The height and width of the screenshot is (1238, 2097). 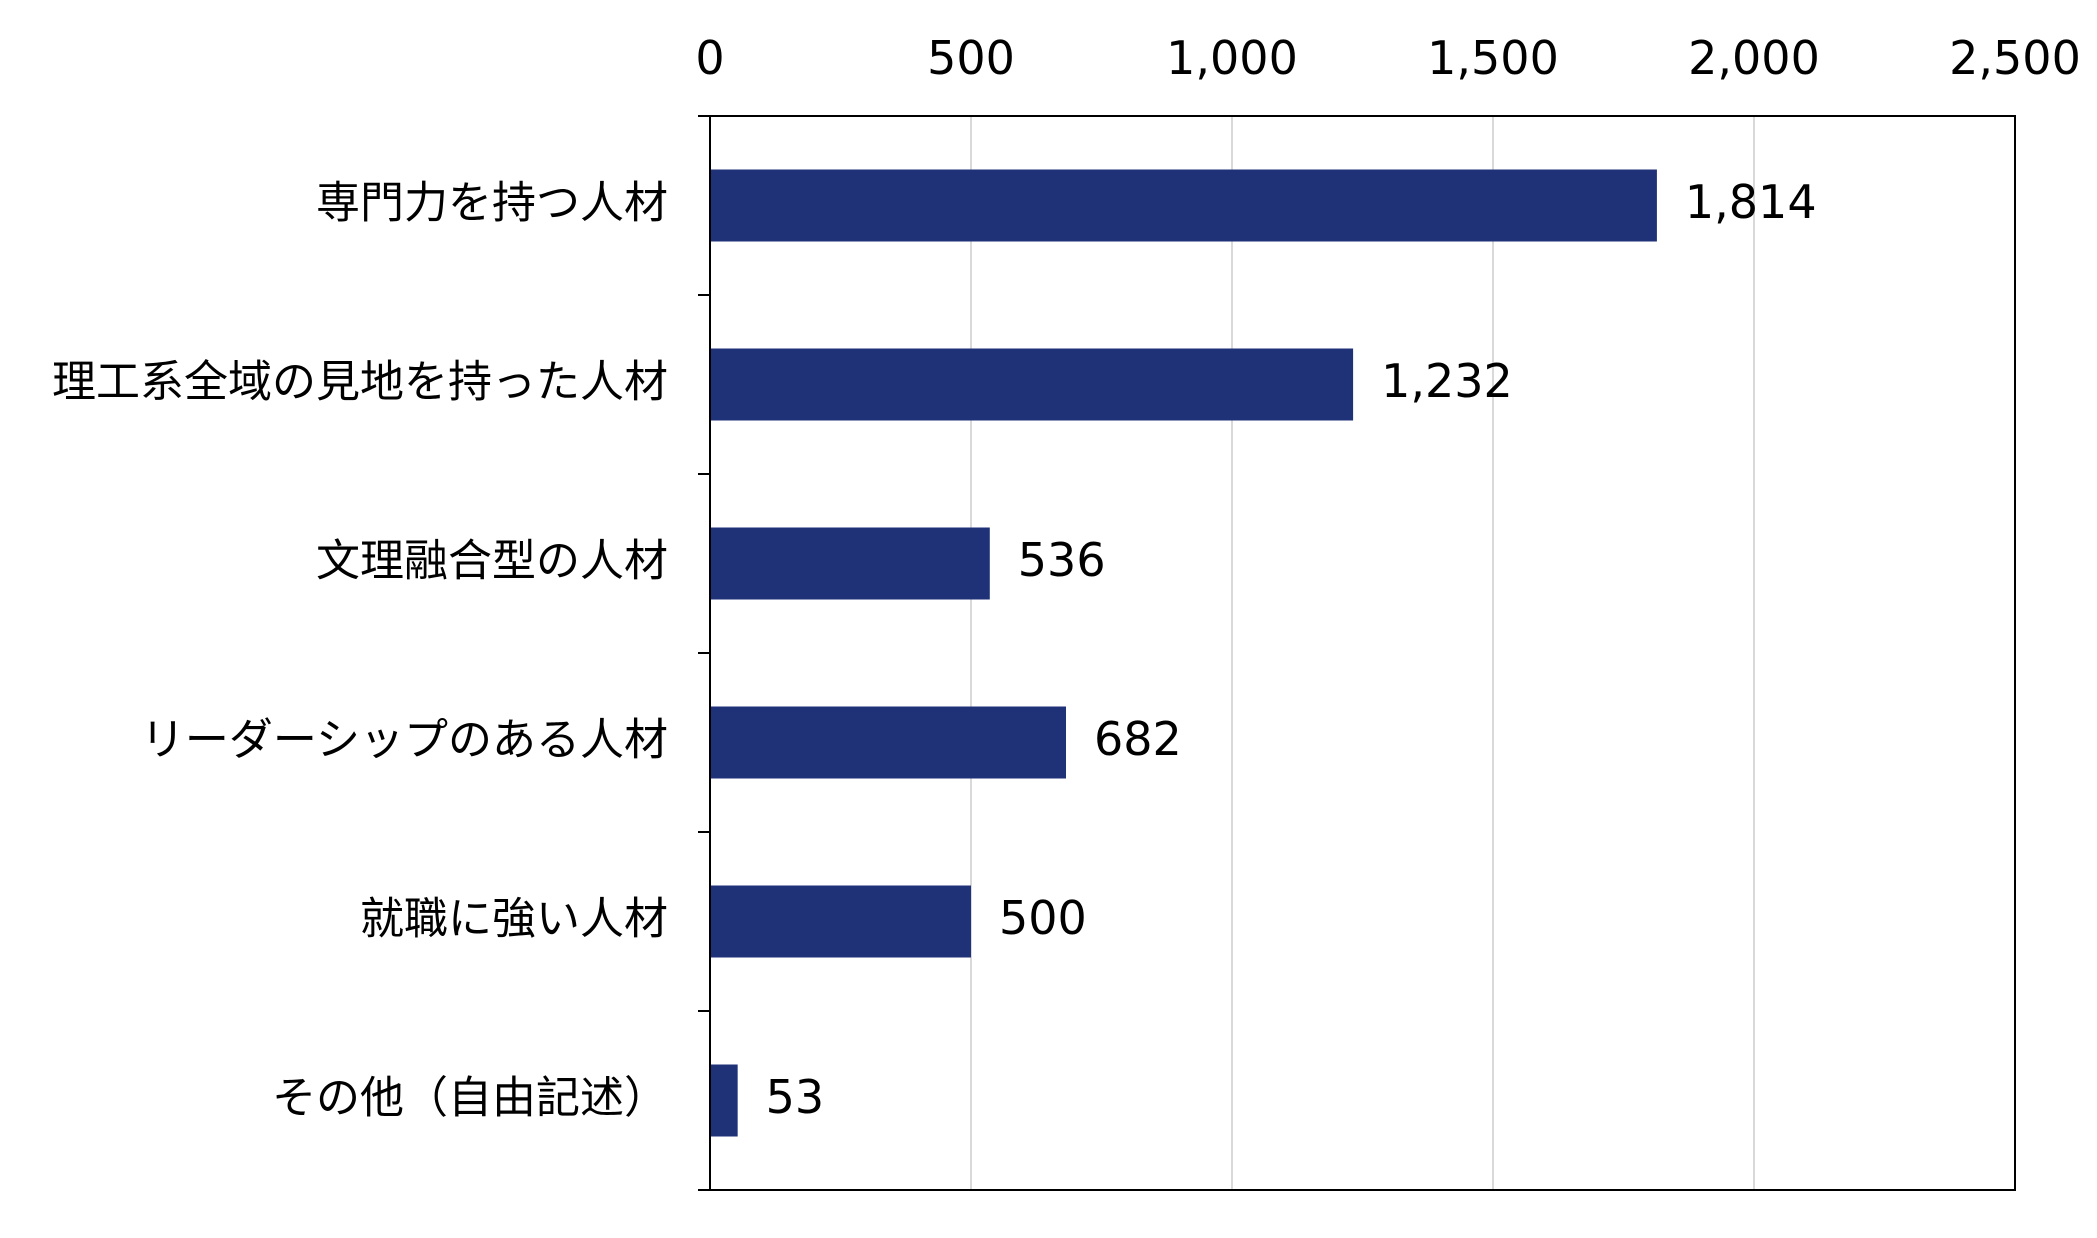 I want to click on x-tick-label: 0, so click(x=709, y=58).